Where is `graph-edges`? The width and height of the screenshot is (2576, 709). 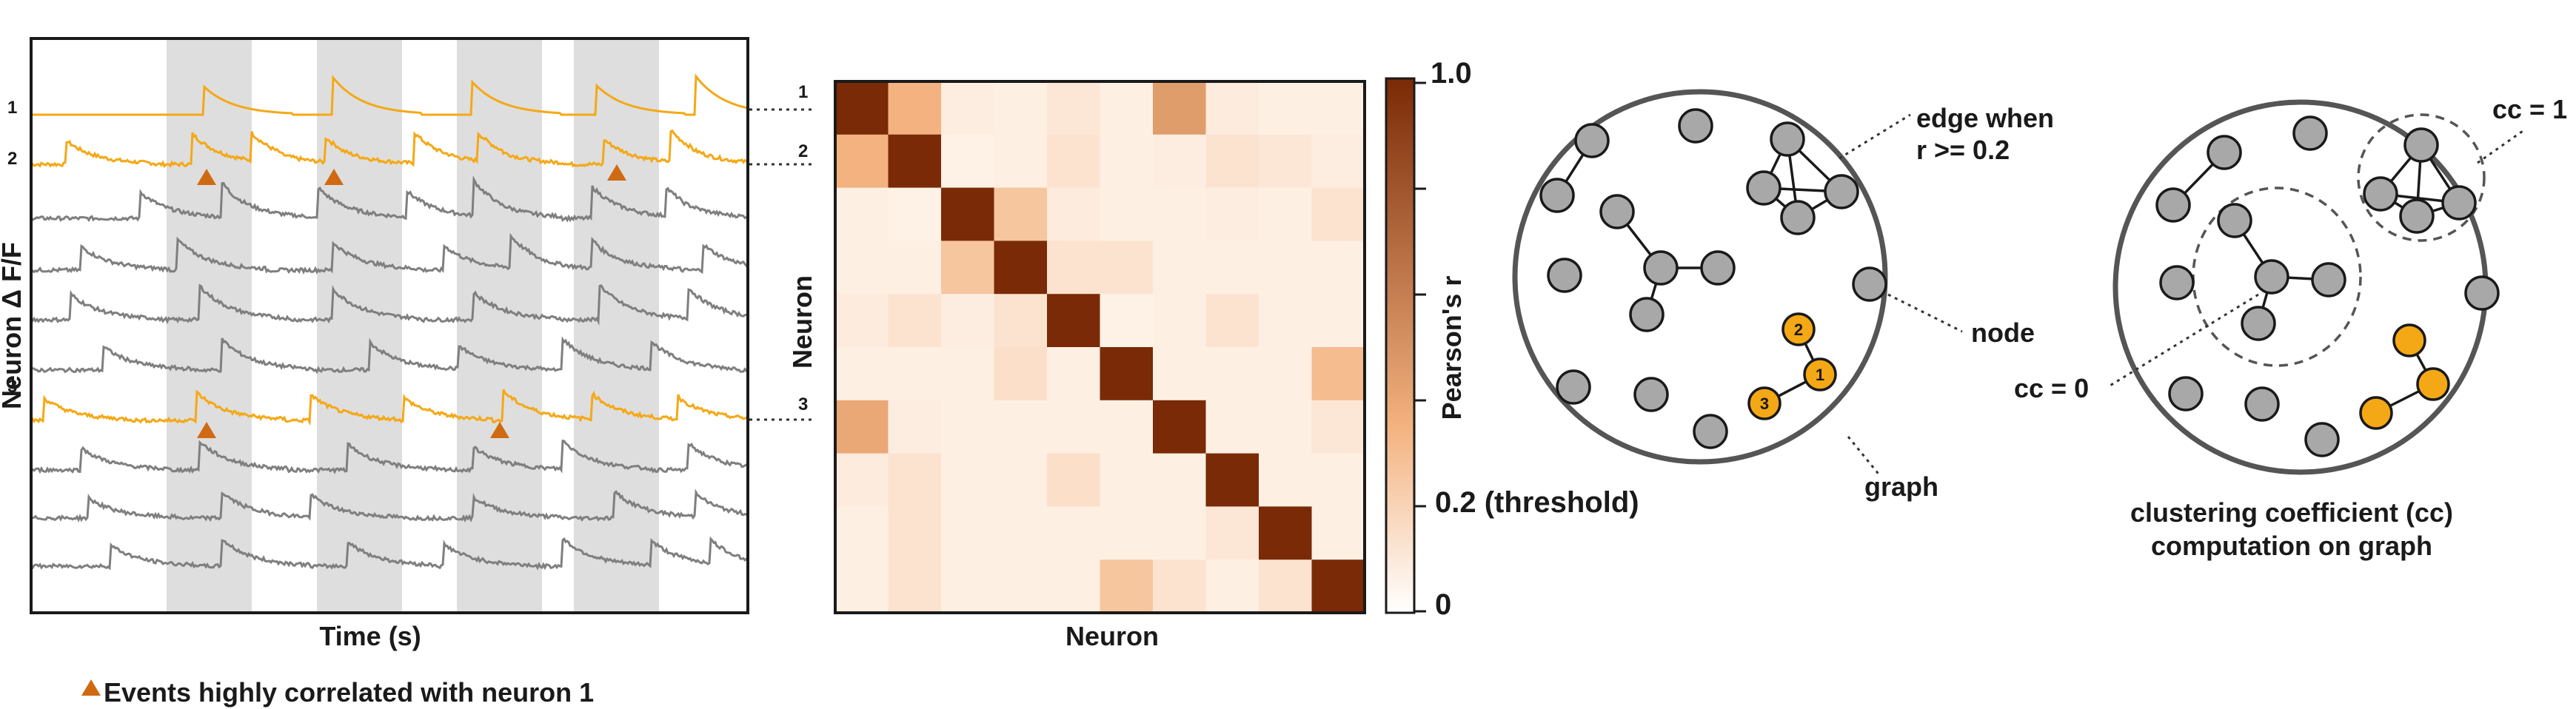 graph-edges is located at coordinates (1699, 271).